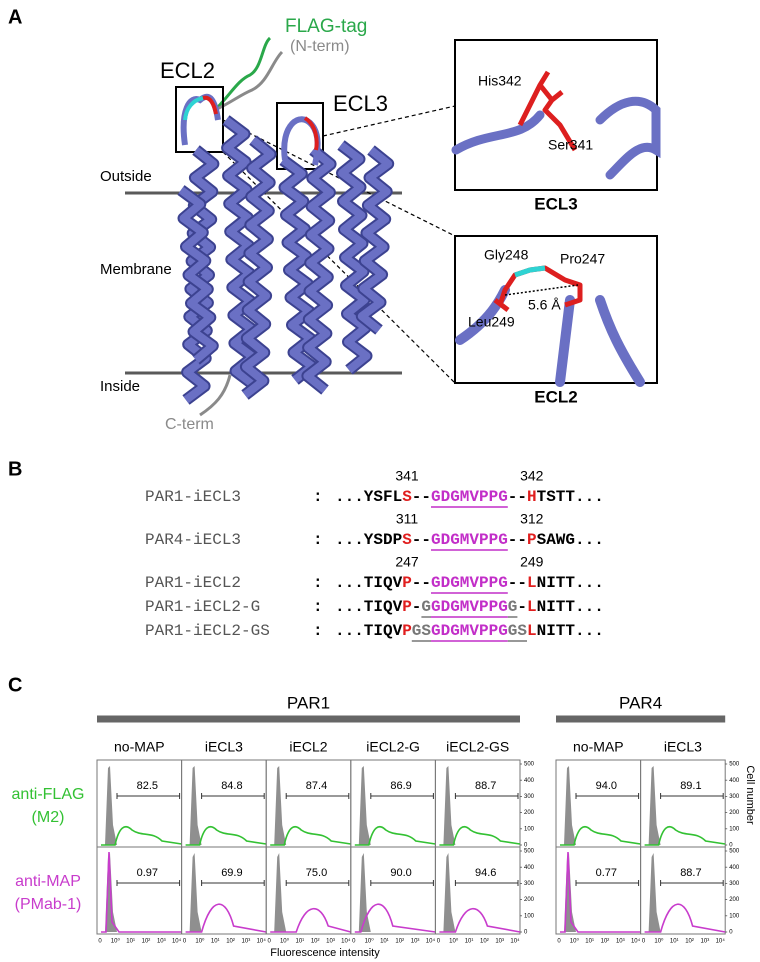  What do you see at coordinates (407, 540) in the screenshot?
I see `sequence-segment: S` at bounding box center [407, 540].